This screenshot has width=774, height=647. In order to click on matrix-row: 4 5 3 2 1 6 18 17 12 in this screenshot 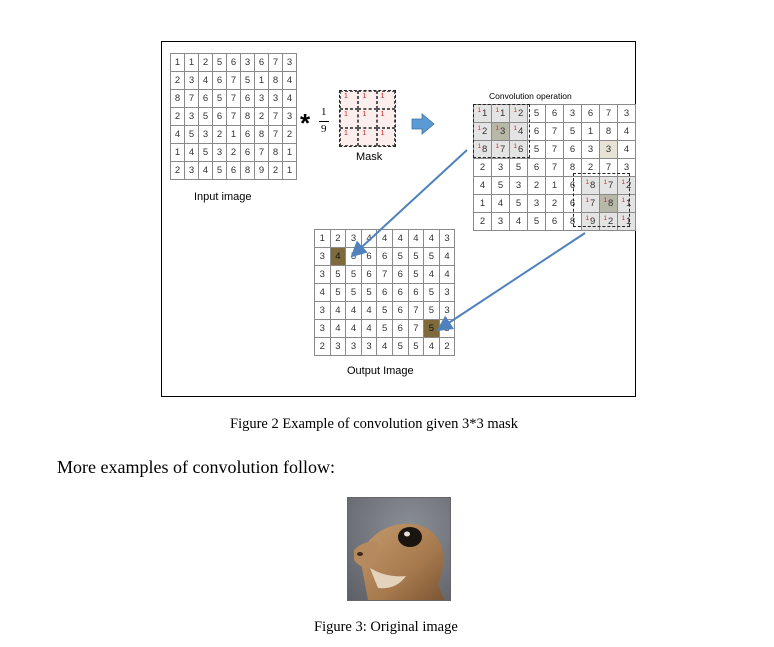, I will do `click(554, 185)`.